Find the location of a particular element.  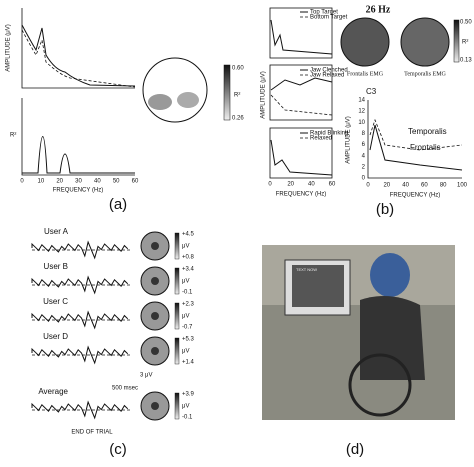

x-tick-label: 80 is located at coordinates (443, 186).